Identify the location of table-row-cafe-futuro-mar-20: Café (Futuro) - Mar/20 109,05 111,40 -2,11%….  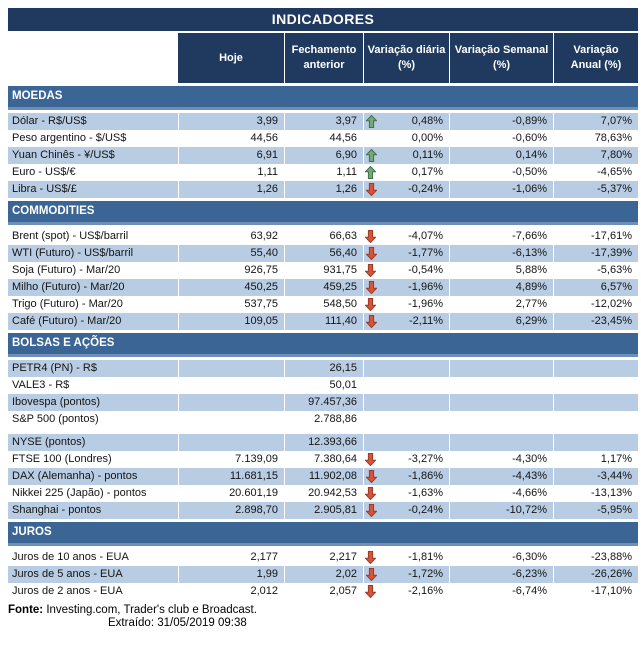
(323, 321).